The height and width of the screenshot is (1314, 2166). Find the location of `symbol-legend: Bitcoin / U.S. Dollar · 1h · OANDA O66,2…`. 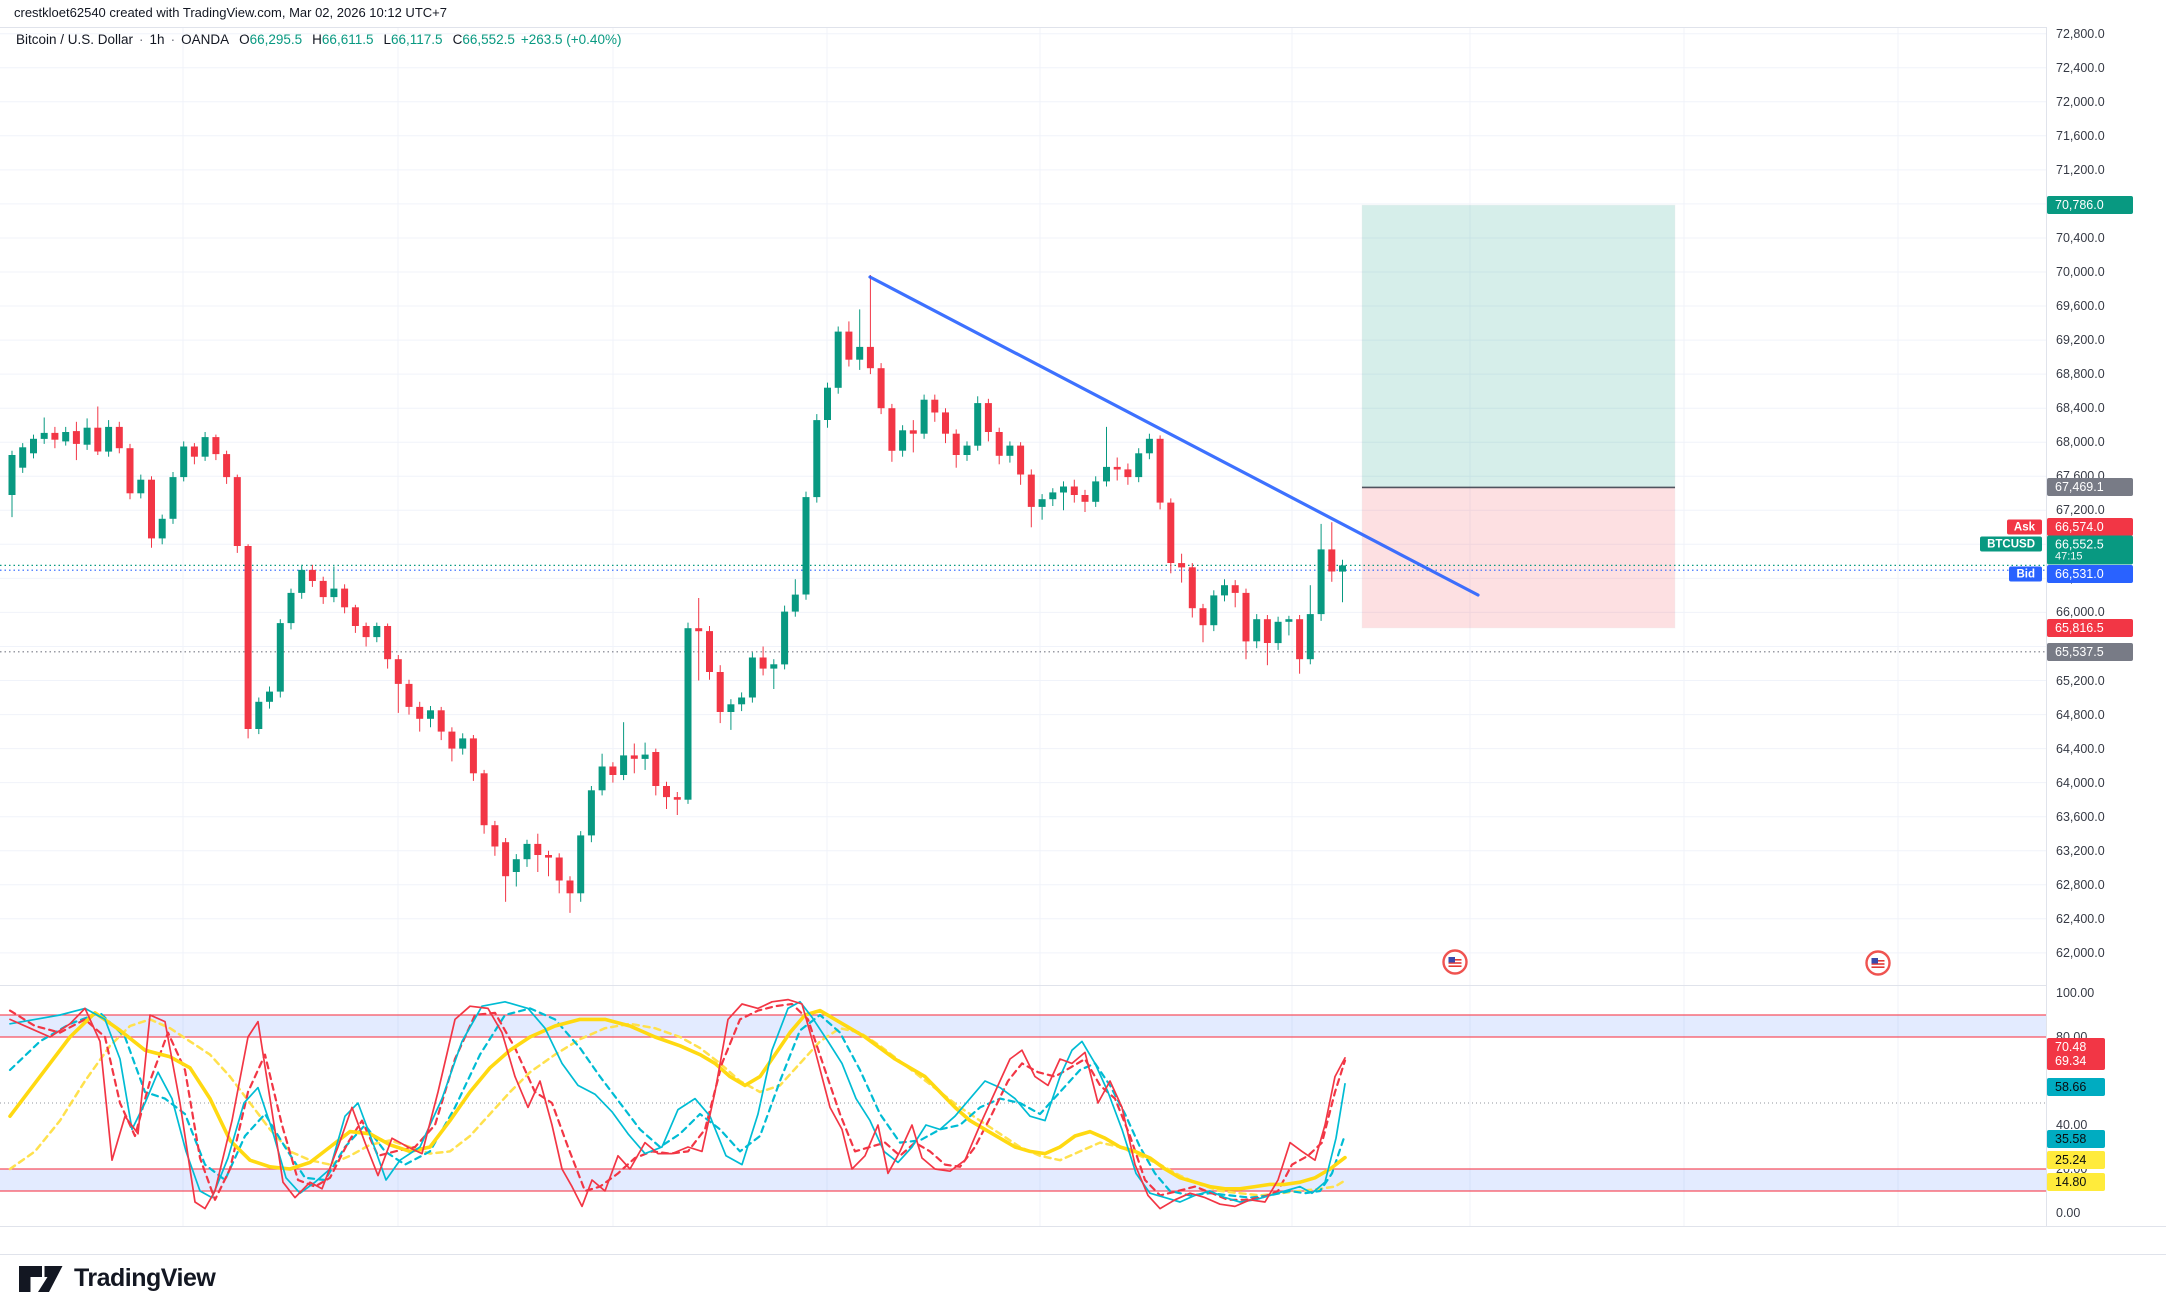

symbol-legend: Bitcoin / U.S. Dollar · 1h · OANDA O66,2… is located at coordinates (318, 39).